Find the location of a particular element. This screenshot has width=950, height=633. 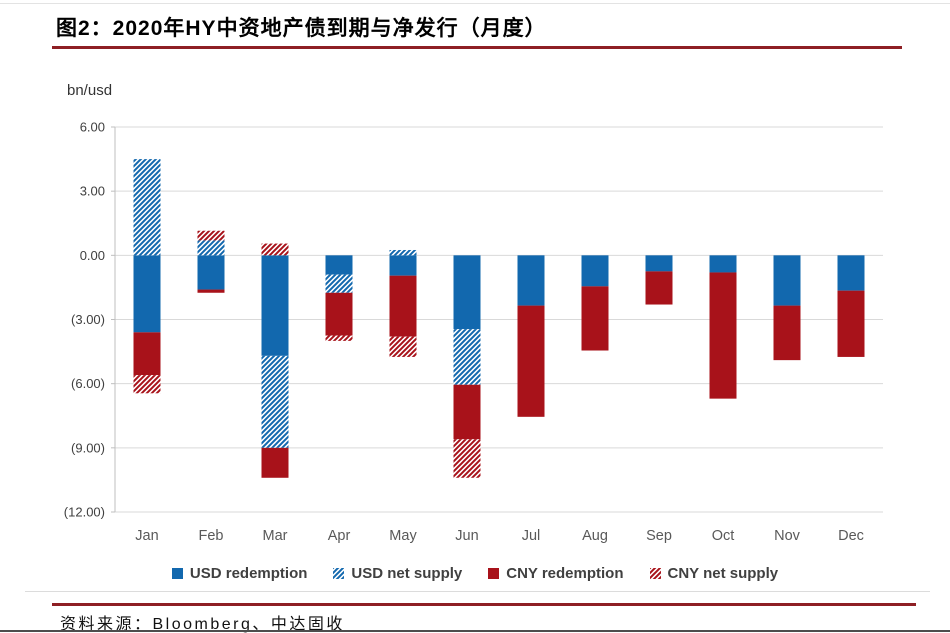

svg-text: May is located at coordinates (403, 536).